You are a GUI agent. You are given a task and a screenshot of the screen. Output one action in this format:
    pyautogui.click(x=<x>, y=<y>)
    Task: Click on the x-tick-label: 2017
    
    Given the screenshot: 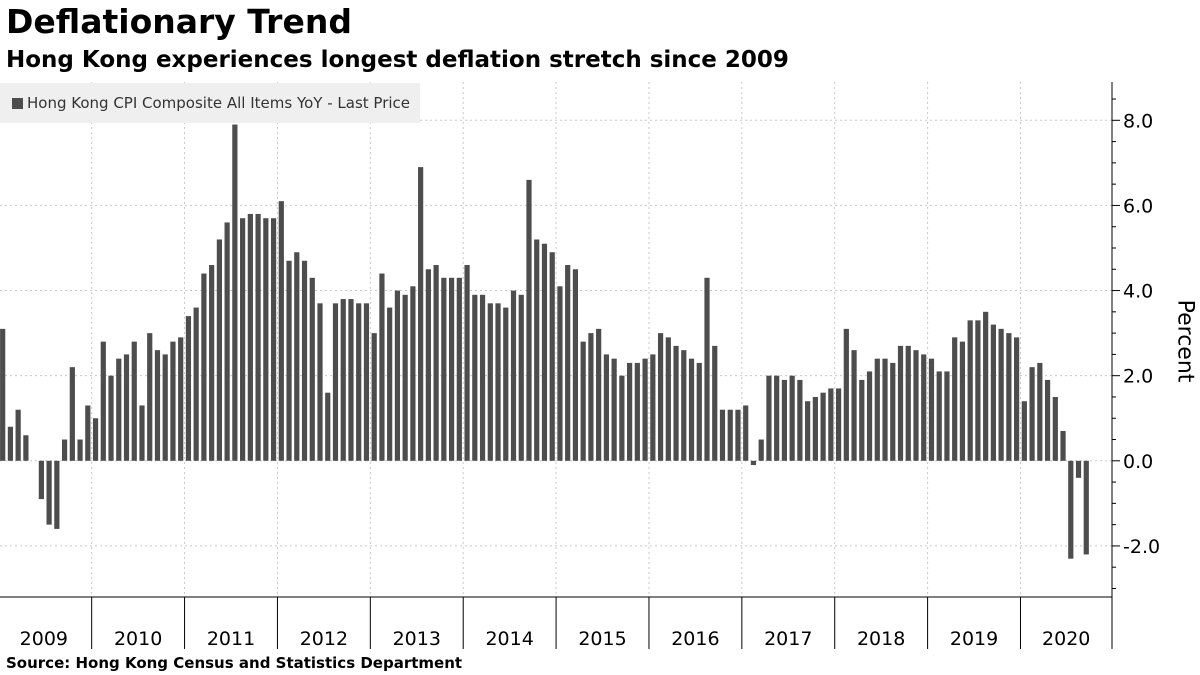 What is the action you would take?
    pyautogui.click(x=788, y=639)
    